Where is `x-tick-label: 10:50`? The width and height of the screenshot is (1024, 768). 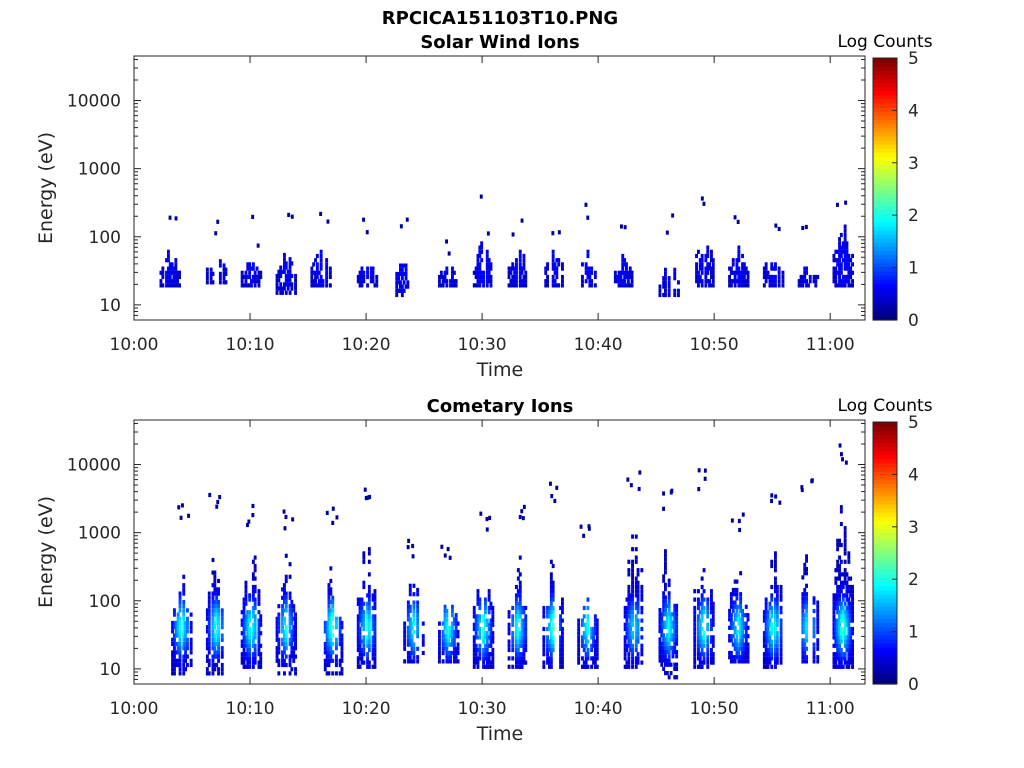
x-tick-label: 10:50 is located at coordinates (714, 709).